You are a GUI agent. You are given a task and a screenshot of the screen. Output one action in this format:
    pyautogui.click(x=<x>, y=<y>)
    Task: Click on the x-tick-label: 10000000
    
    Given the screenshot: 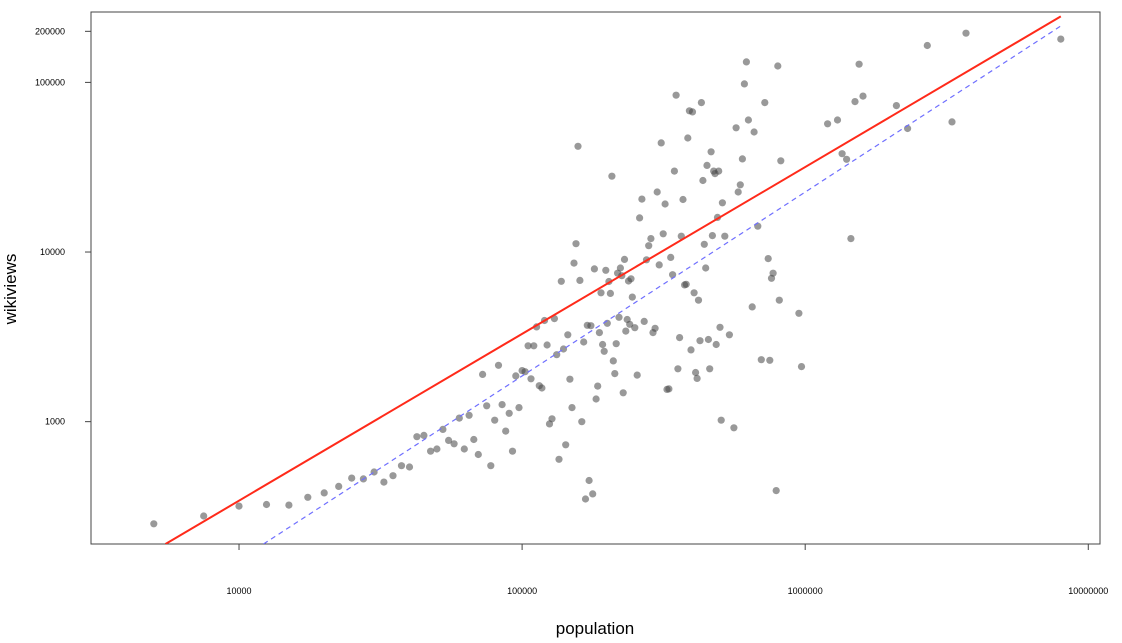 What is the action you would take?
    pyautogui.click(x=1088, y=591)
    